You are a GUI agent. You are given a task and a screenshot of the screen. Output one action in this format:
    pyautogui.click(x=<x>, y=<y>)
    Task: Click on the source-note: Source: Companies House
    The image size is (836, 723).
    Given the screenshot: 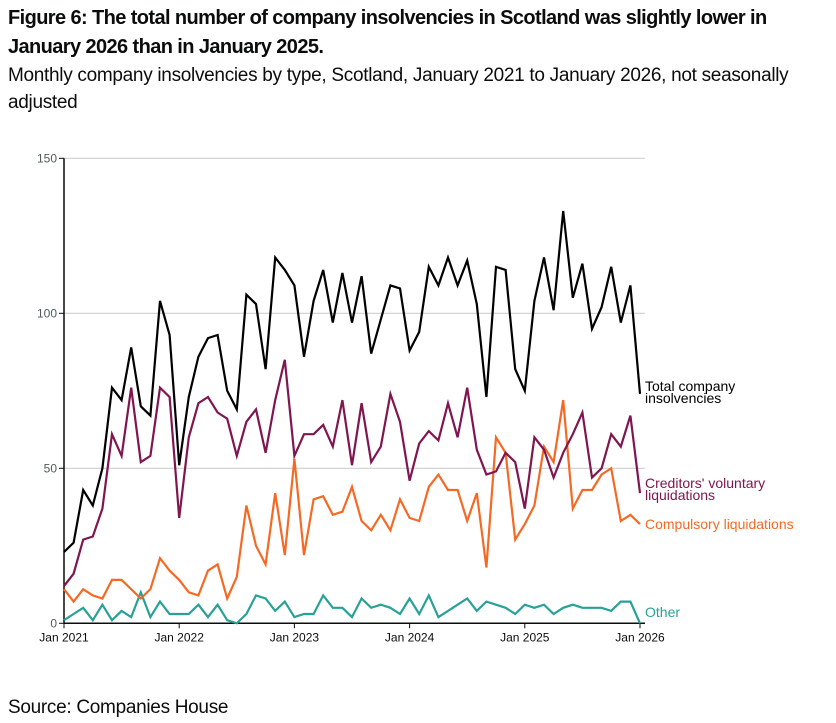 What is the action you would take?
    pyautogui.click(x=118, y=707)
    